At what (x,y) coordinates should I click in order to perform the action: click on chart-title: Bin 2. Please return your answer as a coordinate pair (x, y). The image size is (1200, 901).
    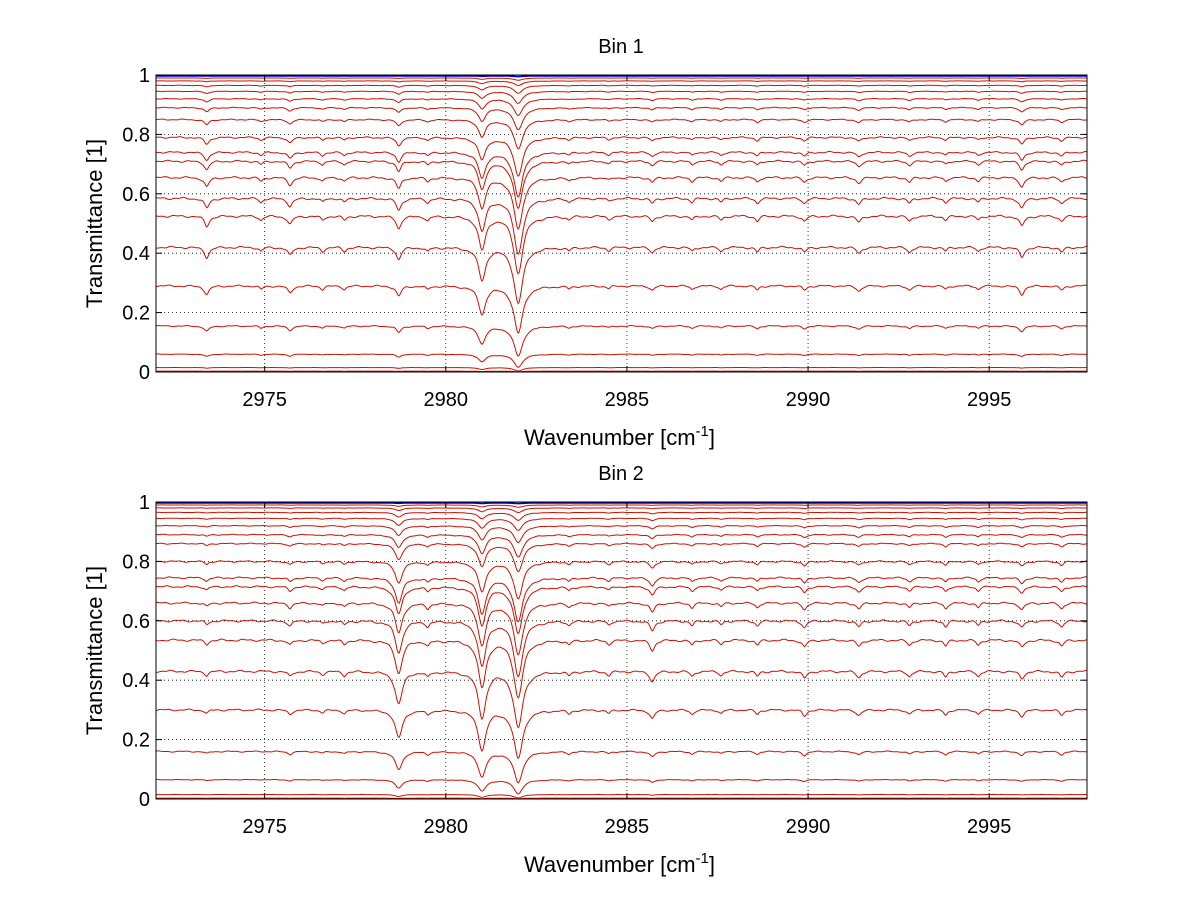
    Looking at the image, I should click on (621, 474).